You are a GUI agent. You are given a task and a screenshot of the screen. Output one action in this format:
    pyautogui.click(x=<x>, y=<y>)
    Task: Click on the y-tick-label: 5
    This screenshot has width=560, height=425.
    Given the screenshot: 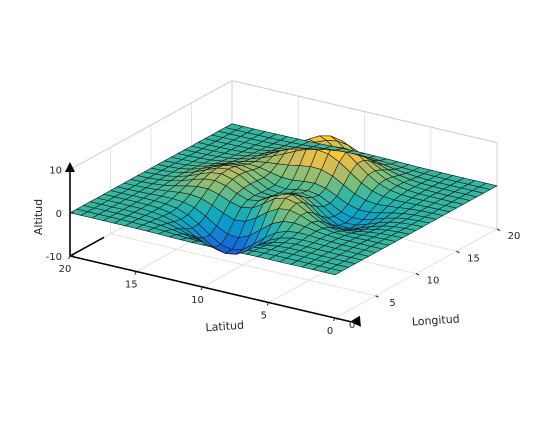 What is the action you would take?
    pyautogui.click(x=392, y=303)
    